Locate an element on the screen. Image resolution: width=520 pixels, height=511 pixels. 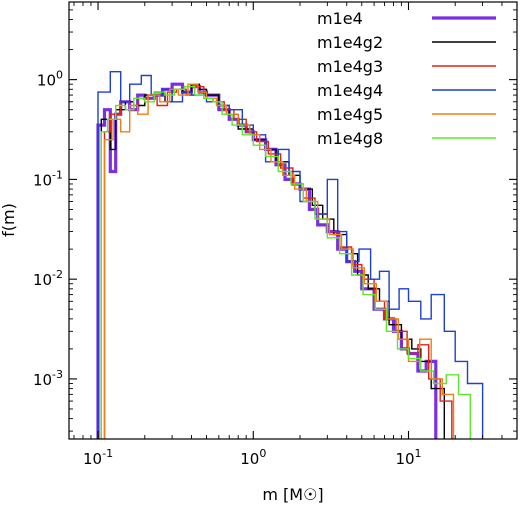
legend-label: m1e4g8 is located at coordinates (350, 138).